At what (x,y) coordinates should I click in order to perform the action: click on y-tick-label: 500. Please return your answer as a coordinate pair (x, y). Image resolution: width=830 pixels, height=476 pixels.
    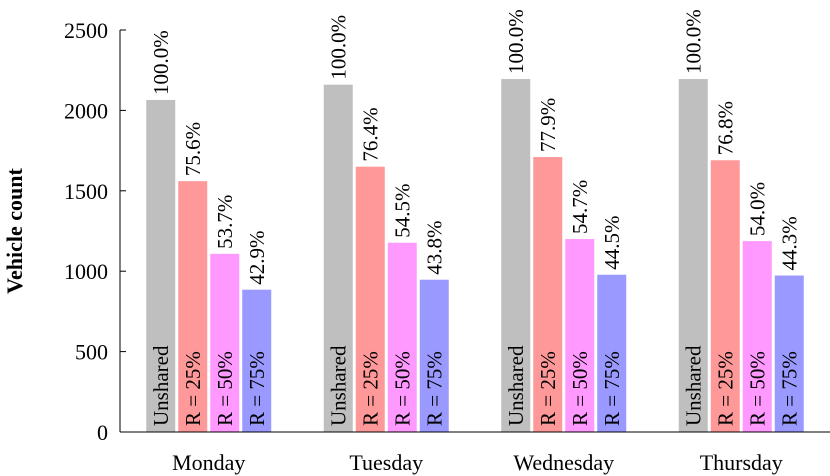
    Looking at the image, I should click on (91, 352).